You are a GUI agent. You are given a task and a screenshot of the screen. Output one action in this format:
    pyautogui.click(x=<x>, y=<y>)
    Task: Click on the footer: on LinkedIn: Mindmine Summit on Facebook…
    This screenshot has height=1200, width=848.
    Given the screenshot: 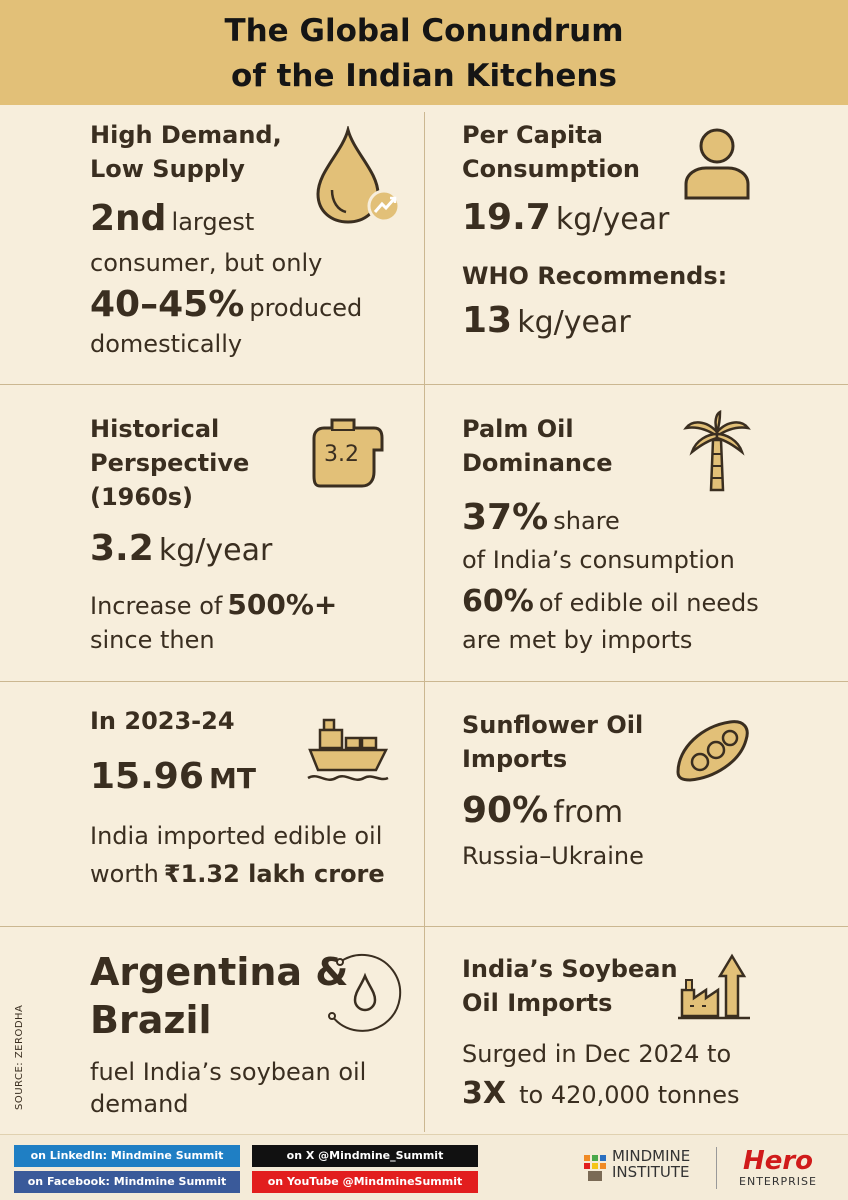 What is the action you would take?
    pyautogui.click(x=424, y=1167)
    